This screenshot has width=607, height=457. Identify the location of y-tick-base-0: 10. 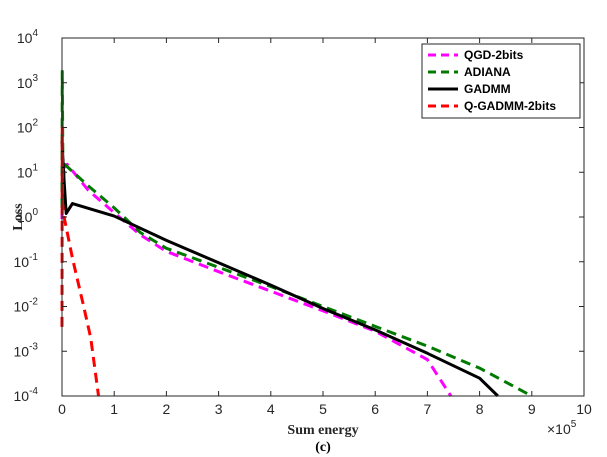
(22, 396).